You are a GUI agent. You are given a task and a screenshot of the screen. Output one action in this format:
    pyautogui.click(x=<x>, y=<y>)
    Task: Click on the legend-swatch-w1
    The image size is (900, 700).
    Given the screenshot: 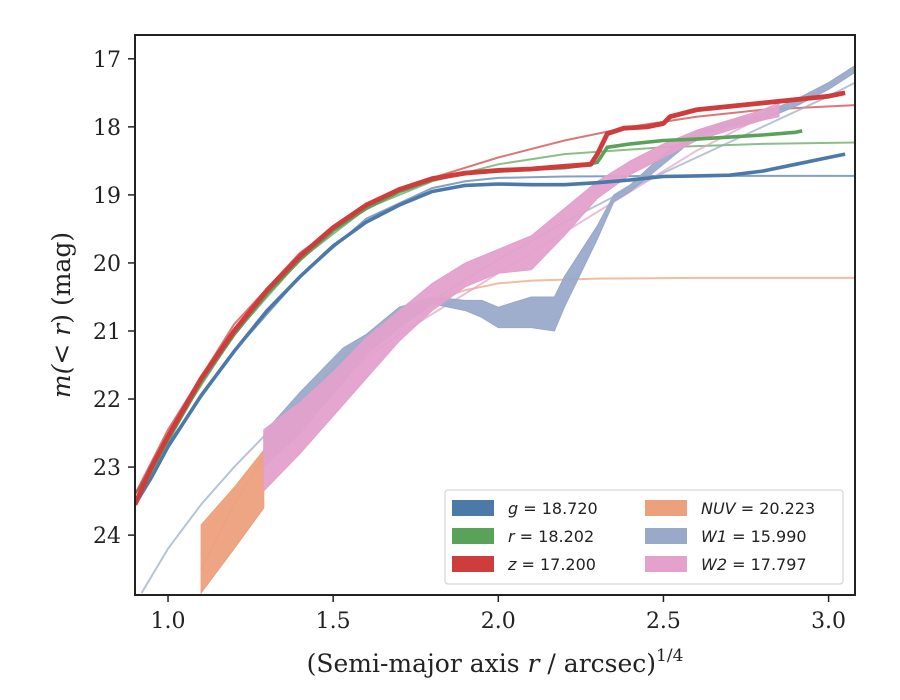 What is the action you would take?
    pyautogui.click(x=666, y=536)
    